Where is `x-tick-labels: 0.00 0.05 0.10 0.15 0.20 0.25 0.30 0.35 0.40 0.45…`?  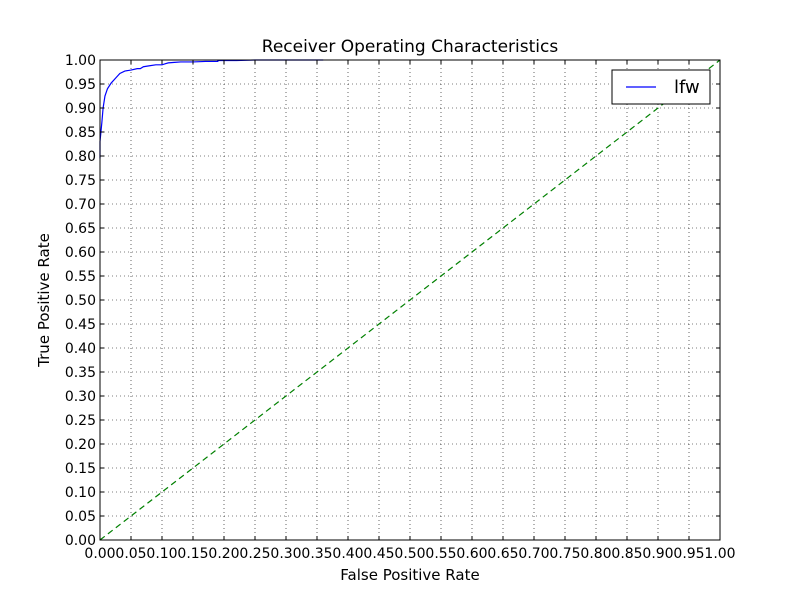 x-tick-labels: 0.00 0.05 0.10 0.15 0.20 0.25 0.30 0.35 0.40 0.45… is located at coordinates (409, 554).